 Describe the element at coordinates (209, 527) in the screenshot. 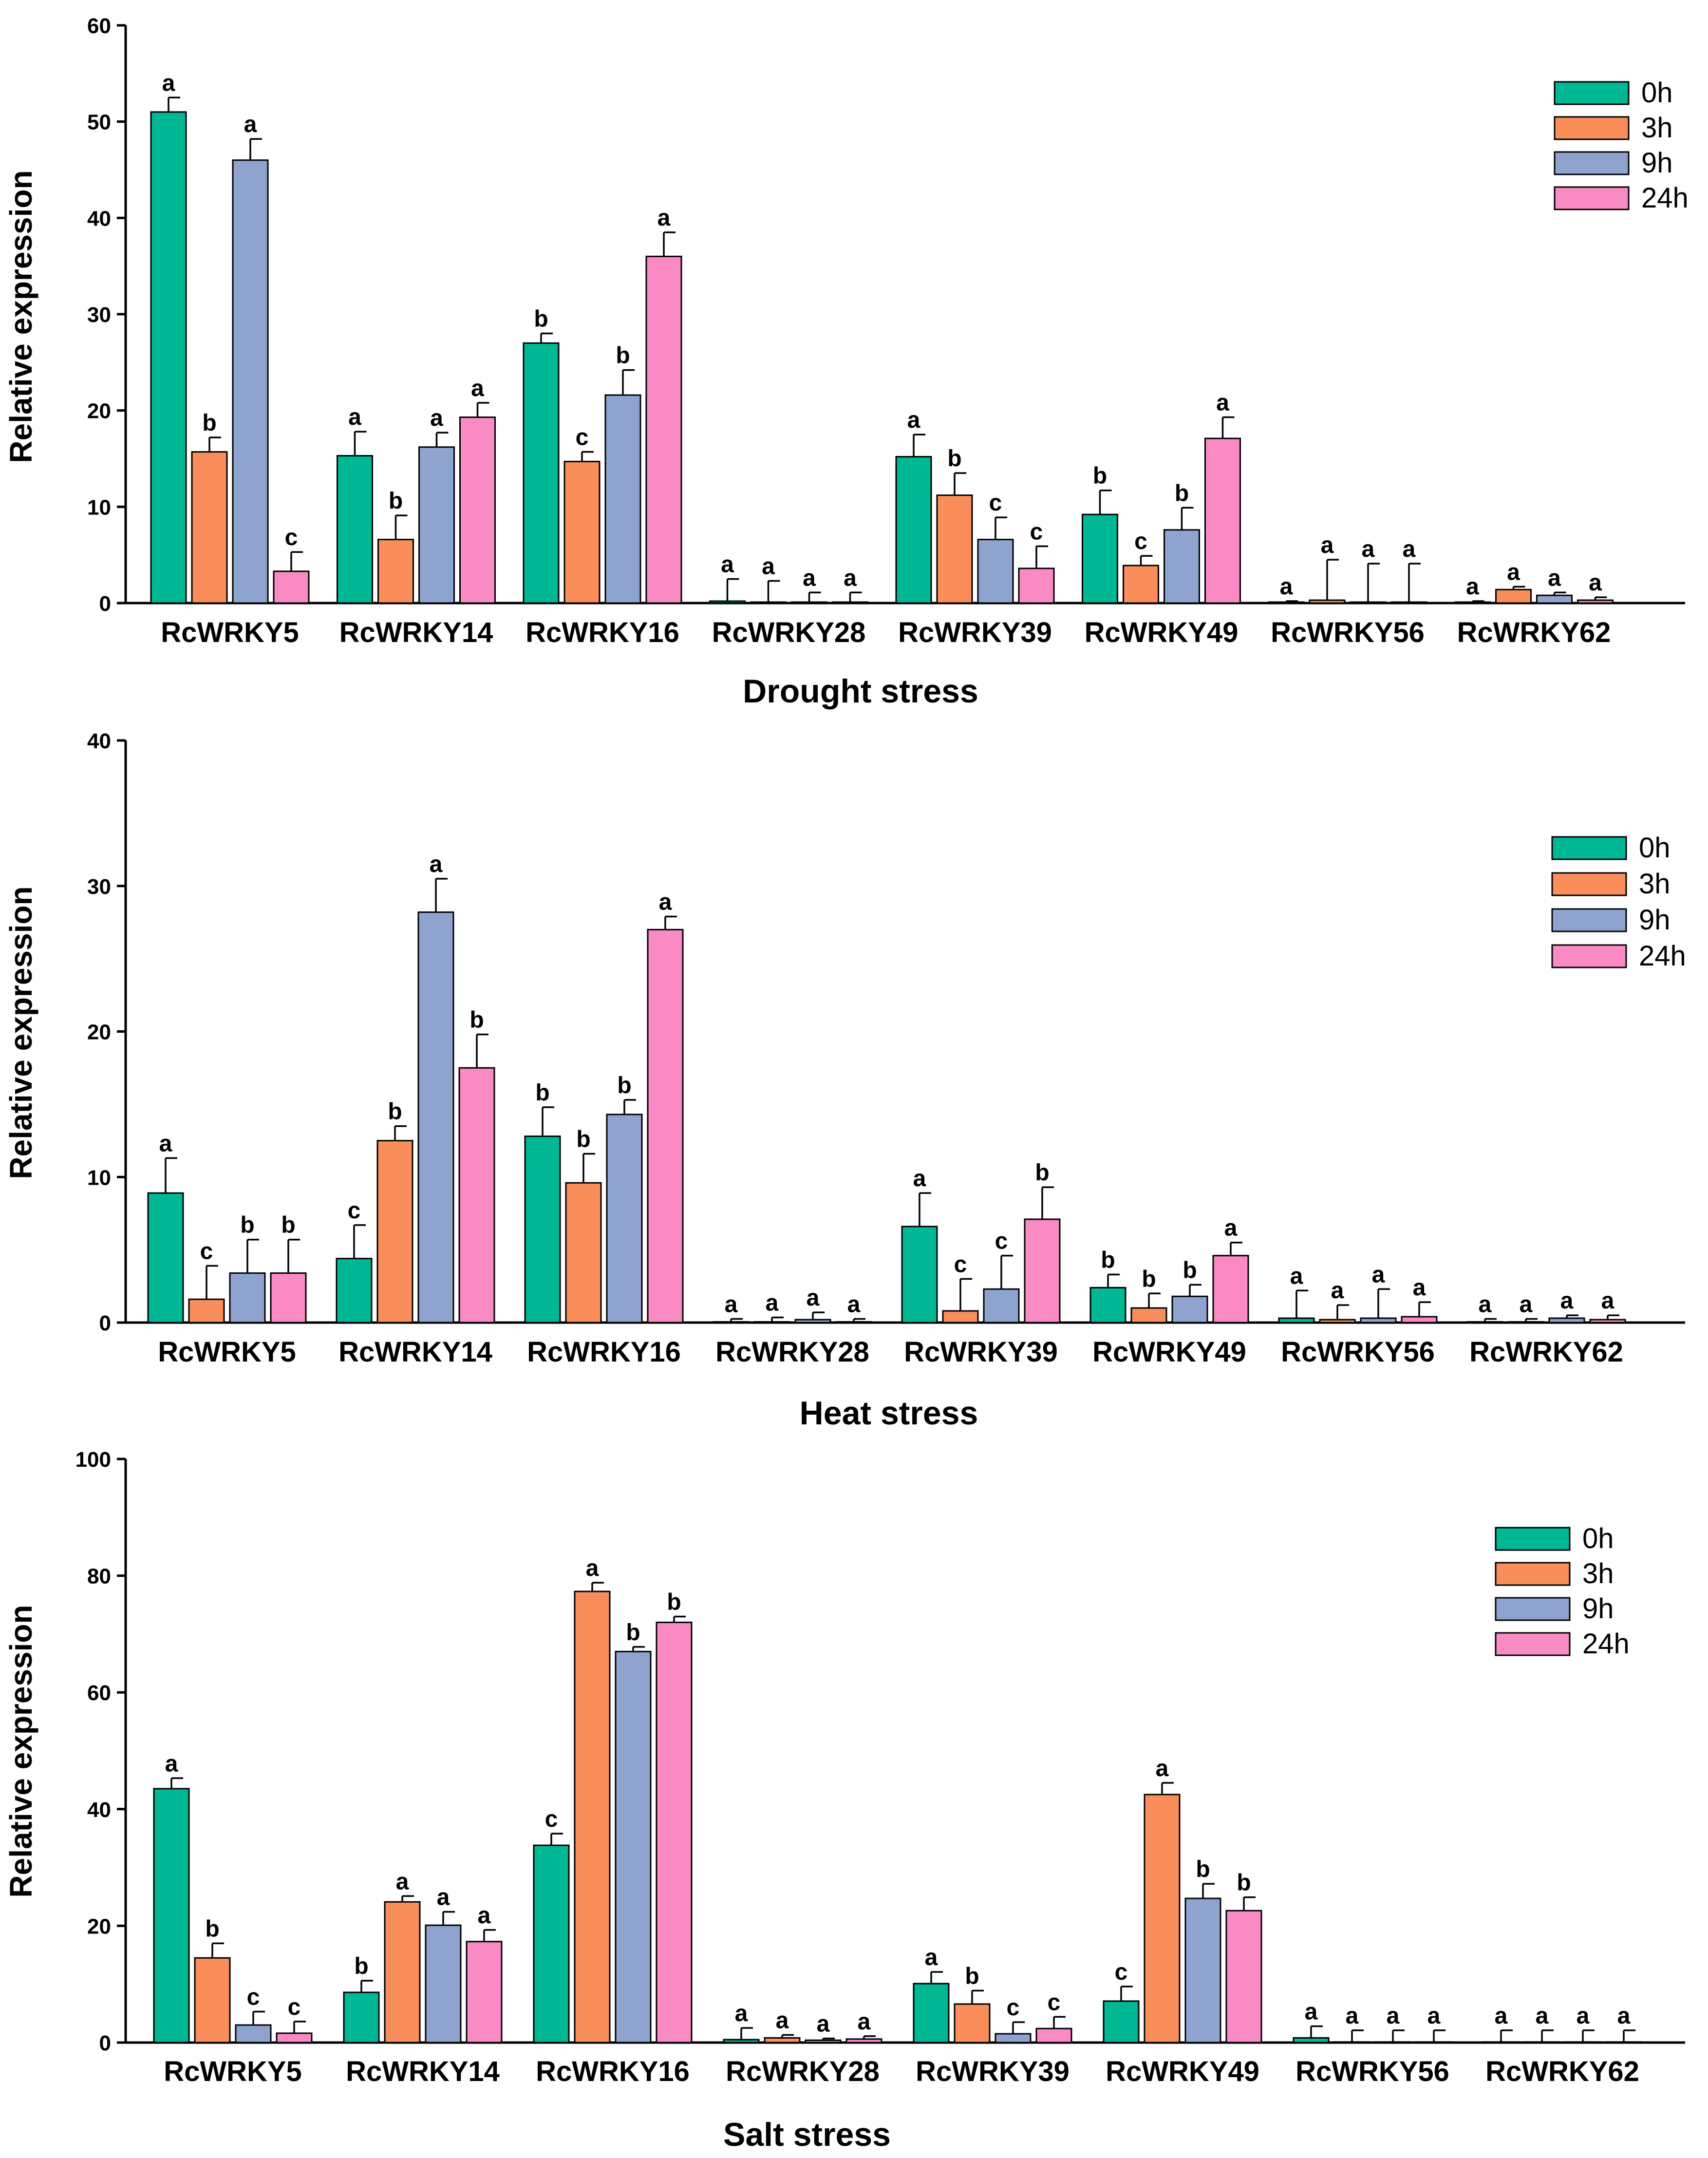

I see `bar-rcwrky5-3h` at that location.